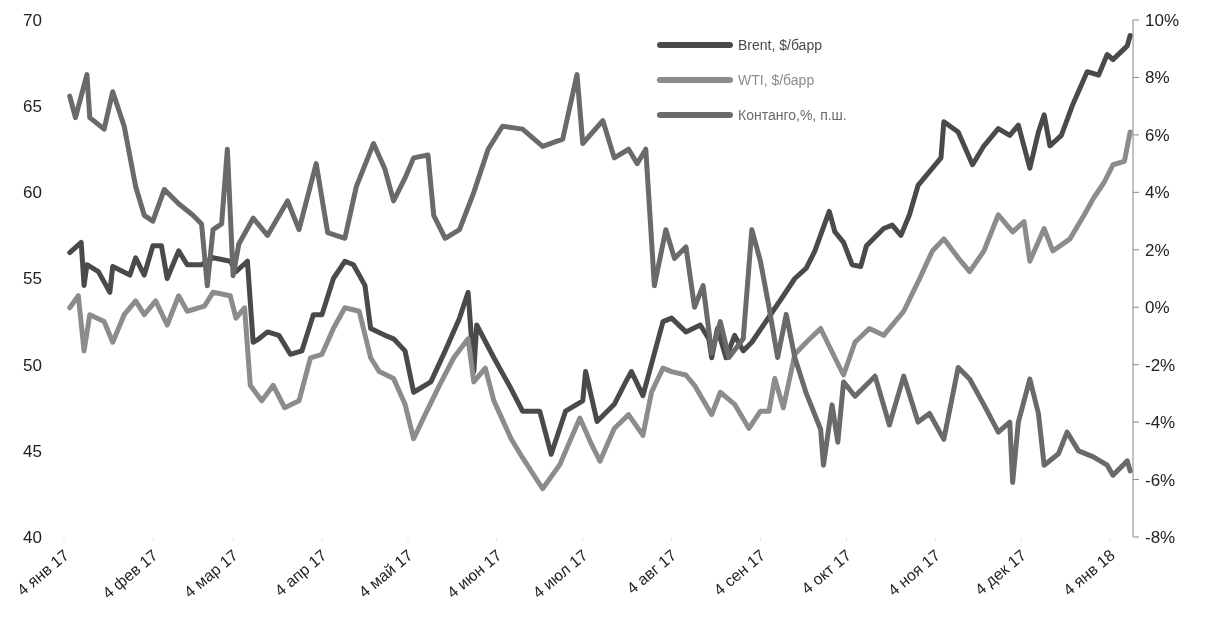 This screenshot has height=632, width=1206. What do you see at coordinates (32, 537) in the screenshot?
I see `y-tick-label: 40` at bounding box center [32, 537].